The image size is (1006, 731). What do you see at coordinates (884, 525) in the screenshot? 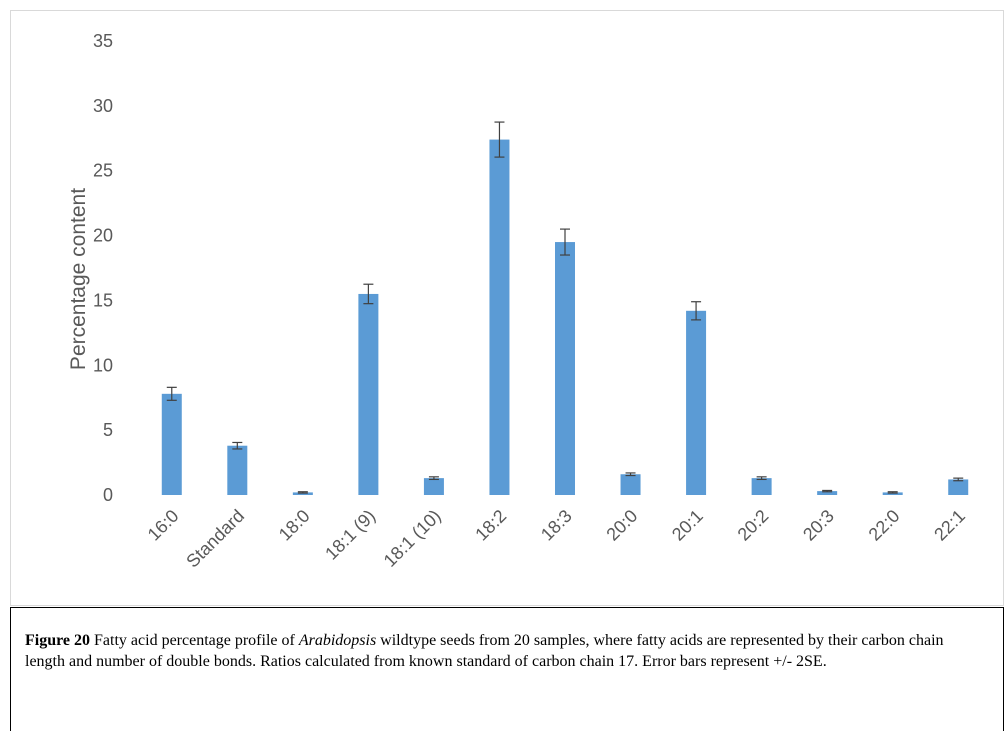
I see `x-tick-label: 22:0` at bounding box center [884, 525].